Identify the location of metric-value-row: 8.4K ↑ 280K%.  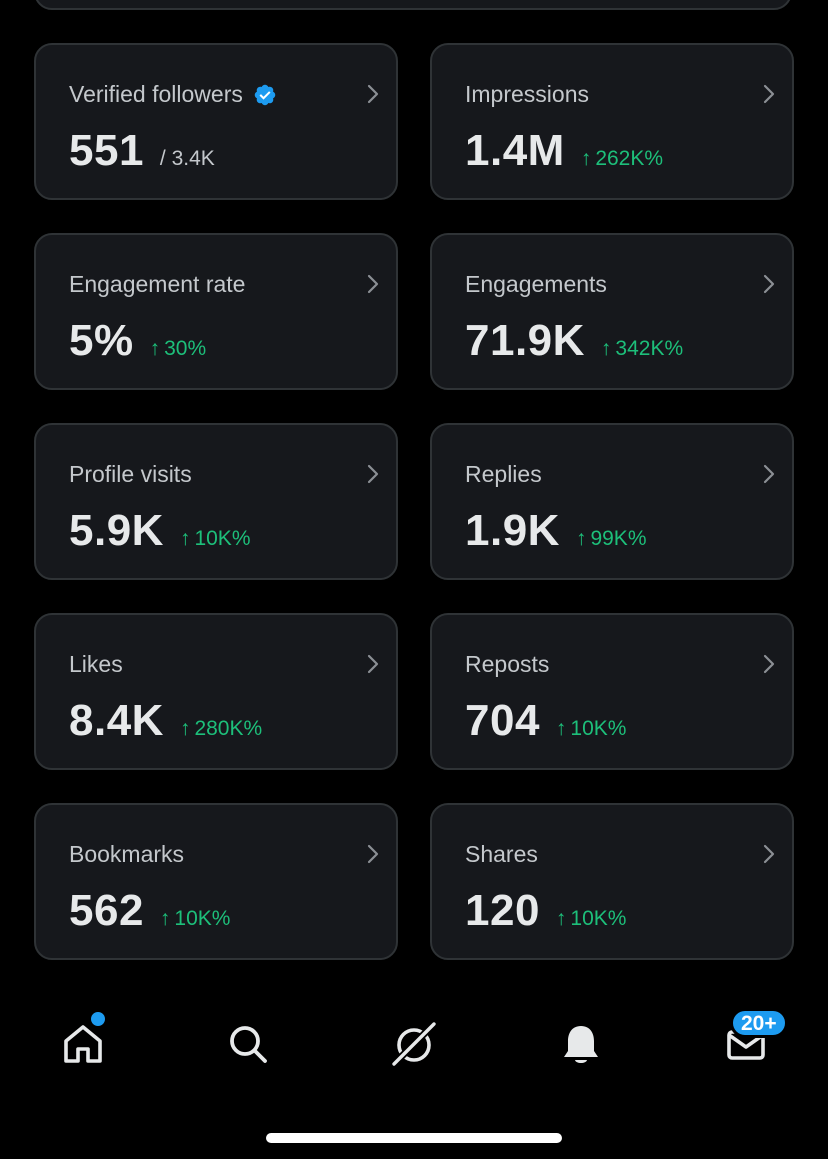
(165, 721).